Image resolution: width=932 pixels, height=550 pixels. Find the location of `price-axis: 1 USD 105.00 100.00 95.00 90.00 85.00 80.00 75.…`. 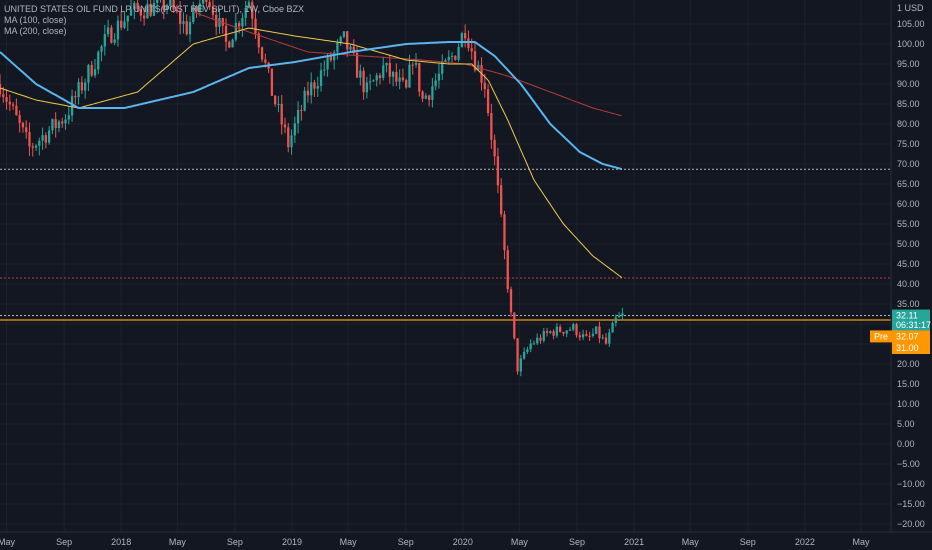

price-axis: 1 USD 105.00 100.00 95.00 90.00 85.00 80.00 75.… is located at coordinates (907, 266).